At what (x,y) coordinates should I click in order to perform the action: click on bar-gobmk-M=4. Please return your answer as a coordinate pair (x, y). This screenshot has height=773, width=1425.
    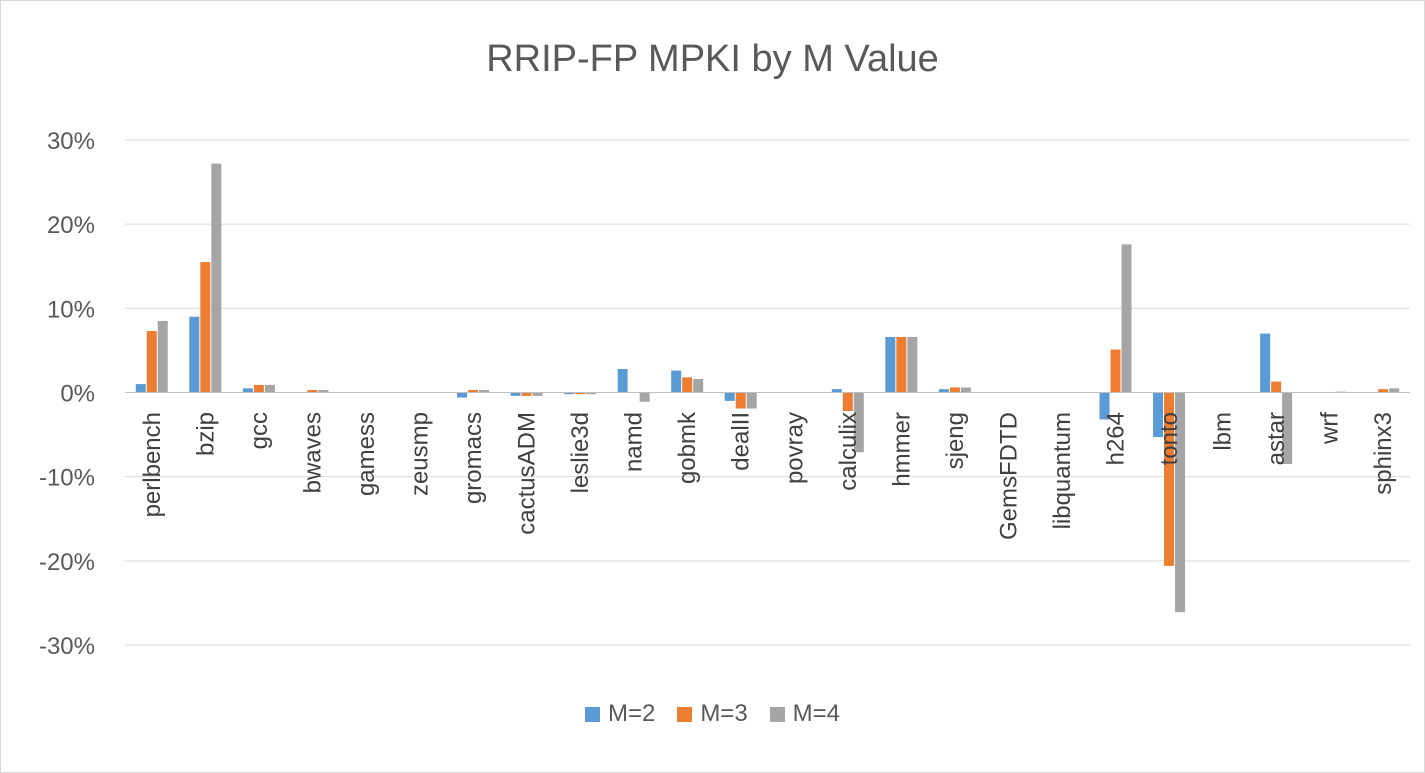
    Looking at the image, I should click on (698, 386).